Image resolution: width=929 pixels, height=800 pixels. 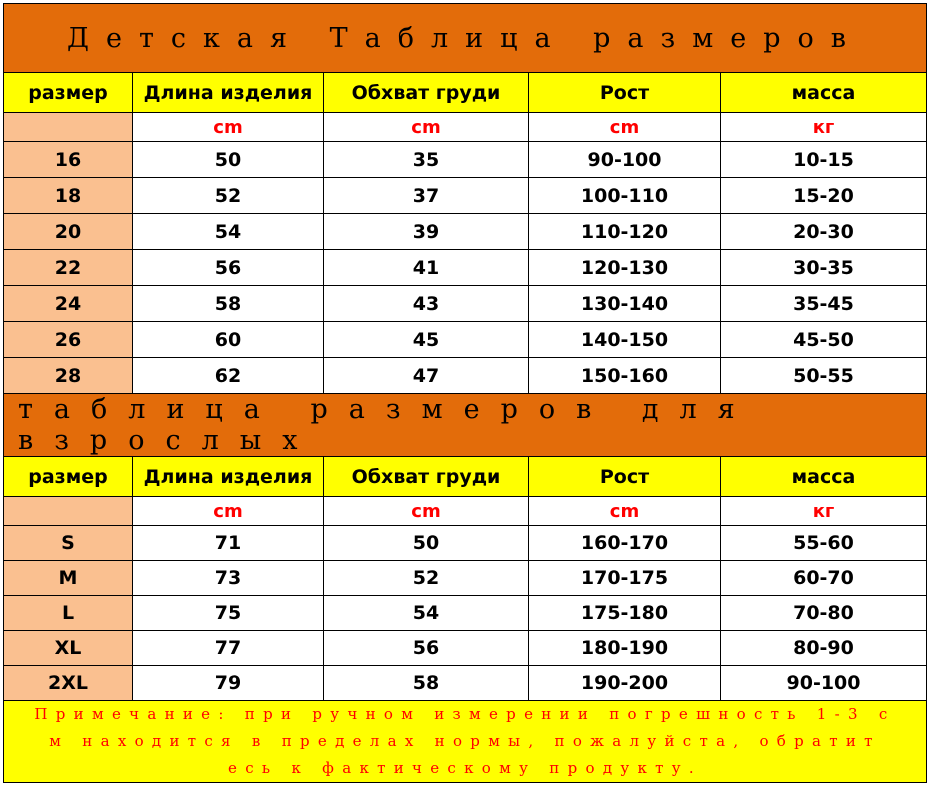 I want to click on table-row-cell: 100-110, so click(x=624, y=195).